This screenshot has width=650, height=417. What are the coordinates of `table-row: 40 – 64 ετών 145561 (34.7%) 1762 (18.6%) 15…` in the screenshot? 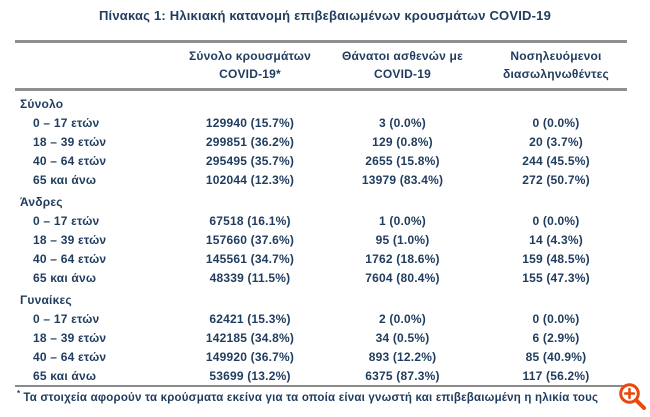 It's located at (321, 258).